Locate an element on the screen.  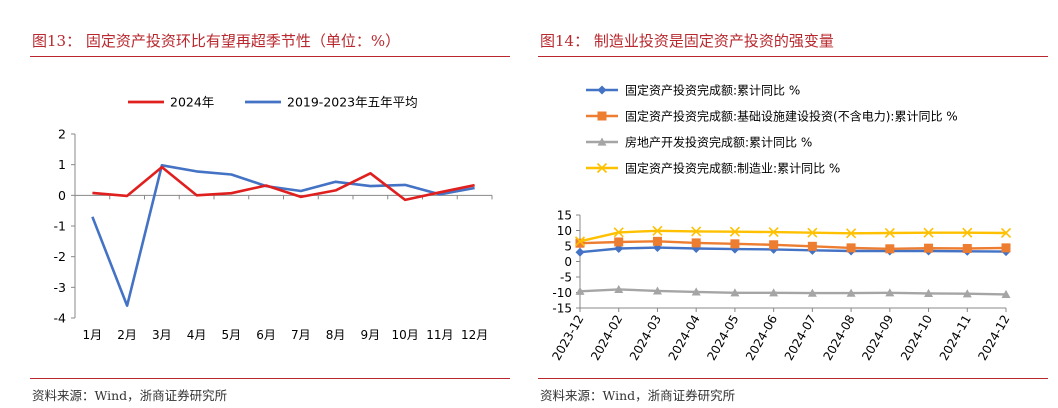
x-tick-label: 2024-07 is located at coordinates (800, 338).